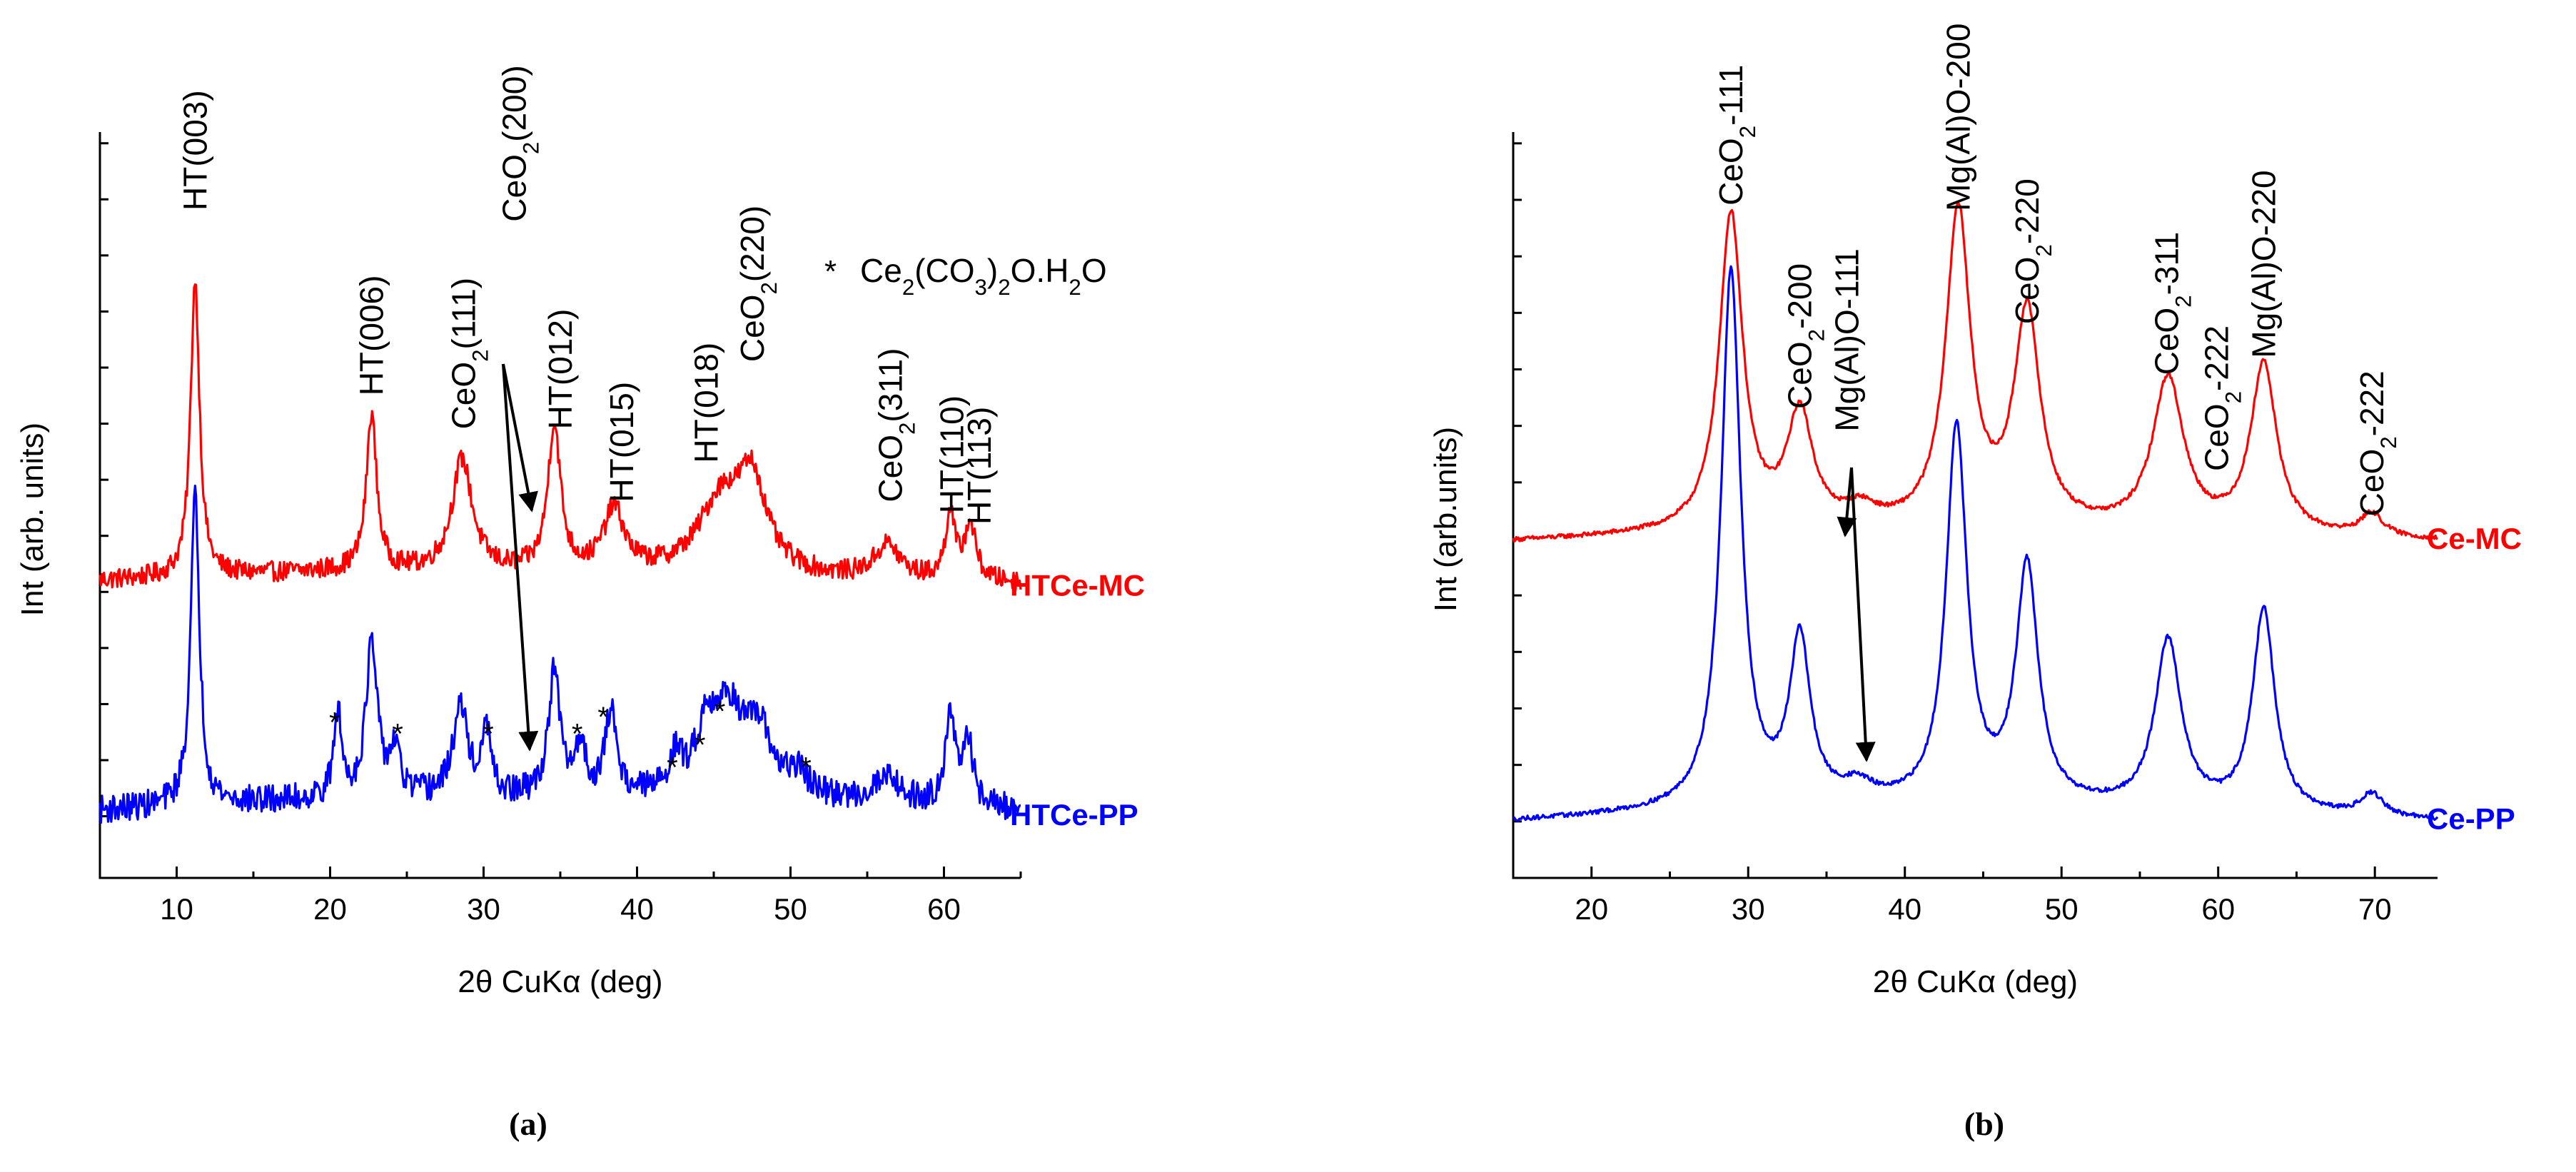 The width and height of the screenshot is (2576, 1172). I want to click on legend-text: Ce2(CO3)2O.H2O, so click(983, 276).